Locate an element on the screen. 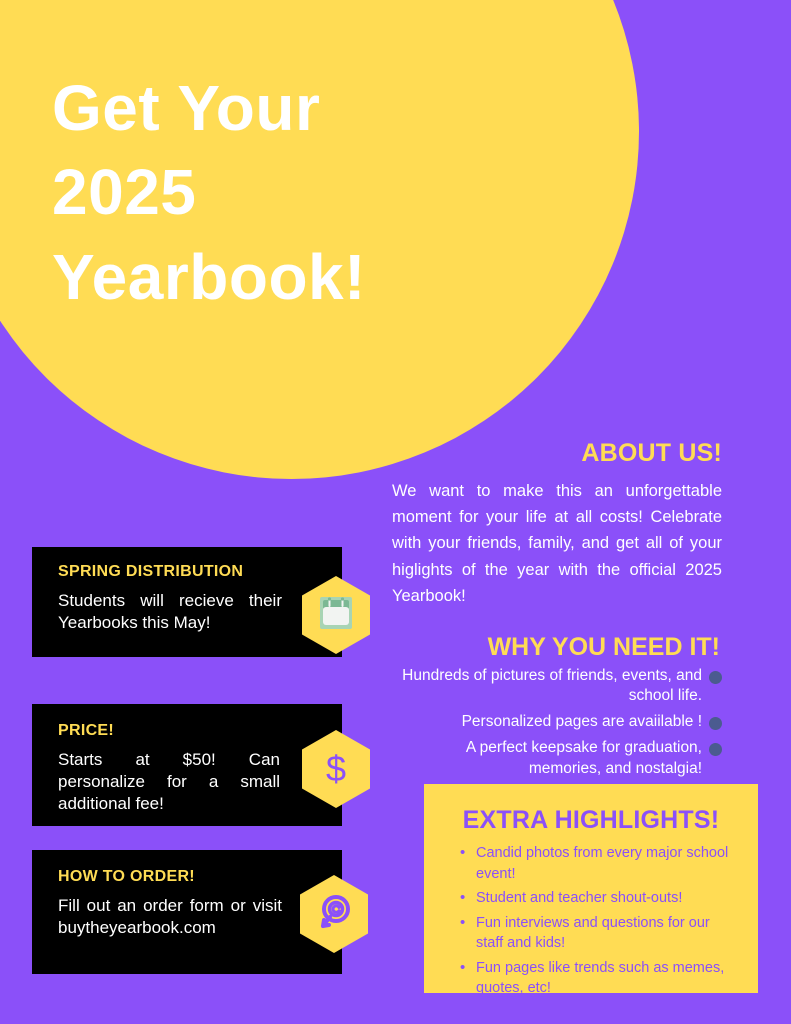 Image resolution: width=791 pixels, height=1024 pixels. headline-line-1: Get Your is located at coordinates (186, 108).